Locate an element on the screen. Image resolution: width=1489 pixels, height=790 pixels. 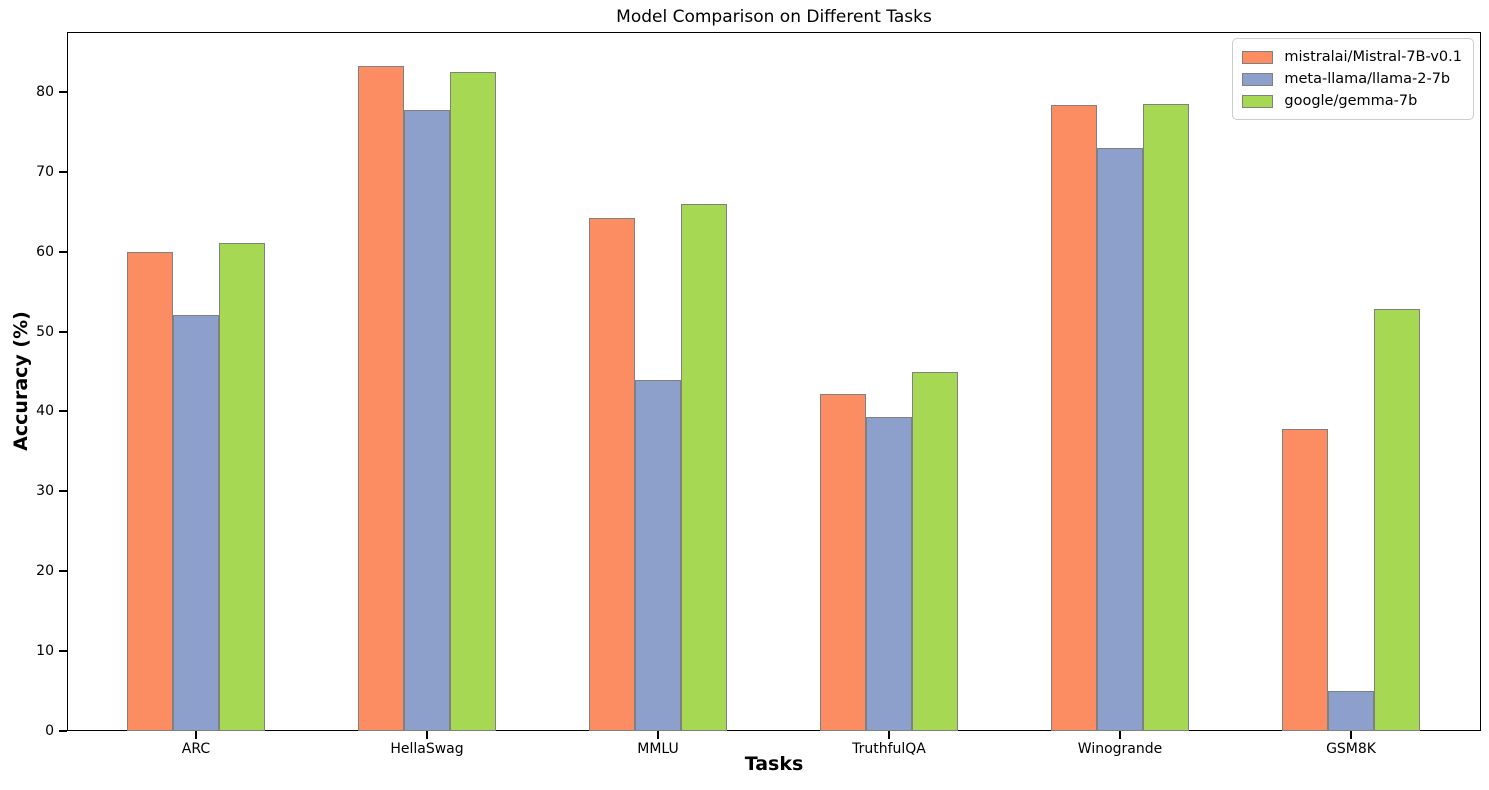
chart-title: Model Comparison on Different Tasks is located at coordinates (774, 17).